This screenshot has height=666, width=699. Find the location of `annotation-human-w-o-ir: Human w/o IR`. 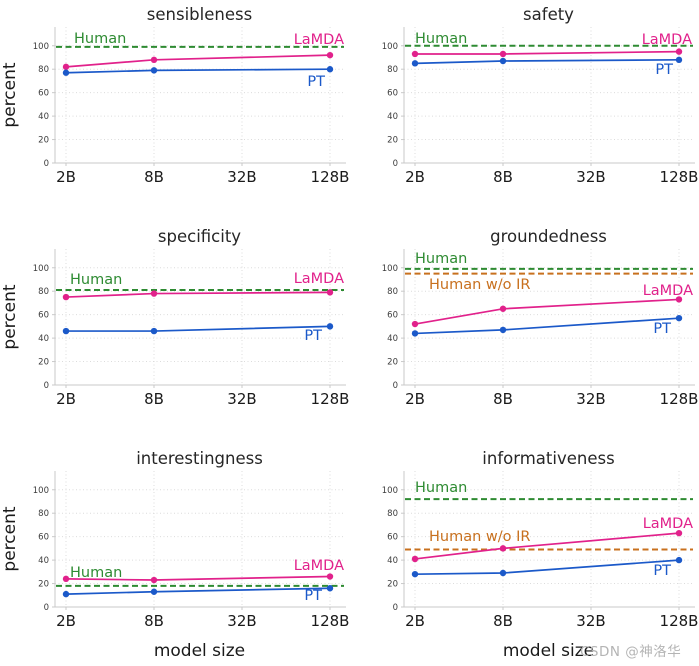

annotation-human-w-o-ir: Human w/o IR is located at coordinates (479, 285).